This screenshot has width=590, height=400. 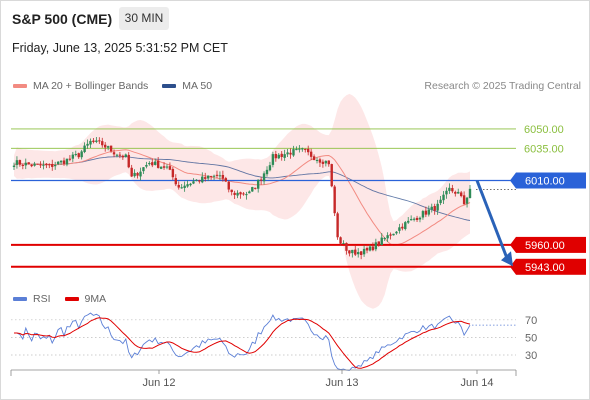 I want to click on research-credit: Research © 2025 Trading Central, so click(x=502, y=86).